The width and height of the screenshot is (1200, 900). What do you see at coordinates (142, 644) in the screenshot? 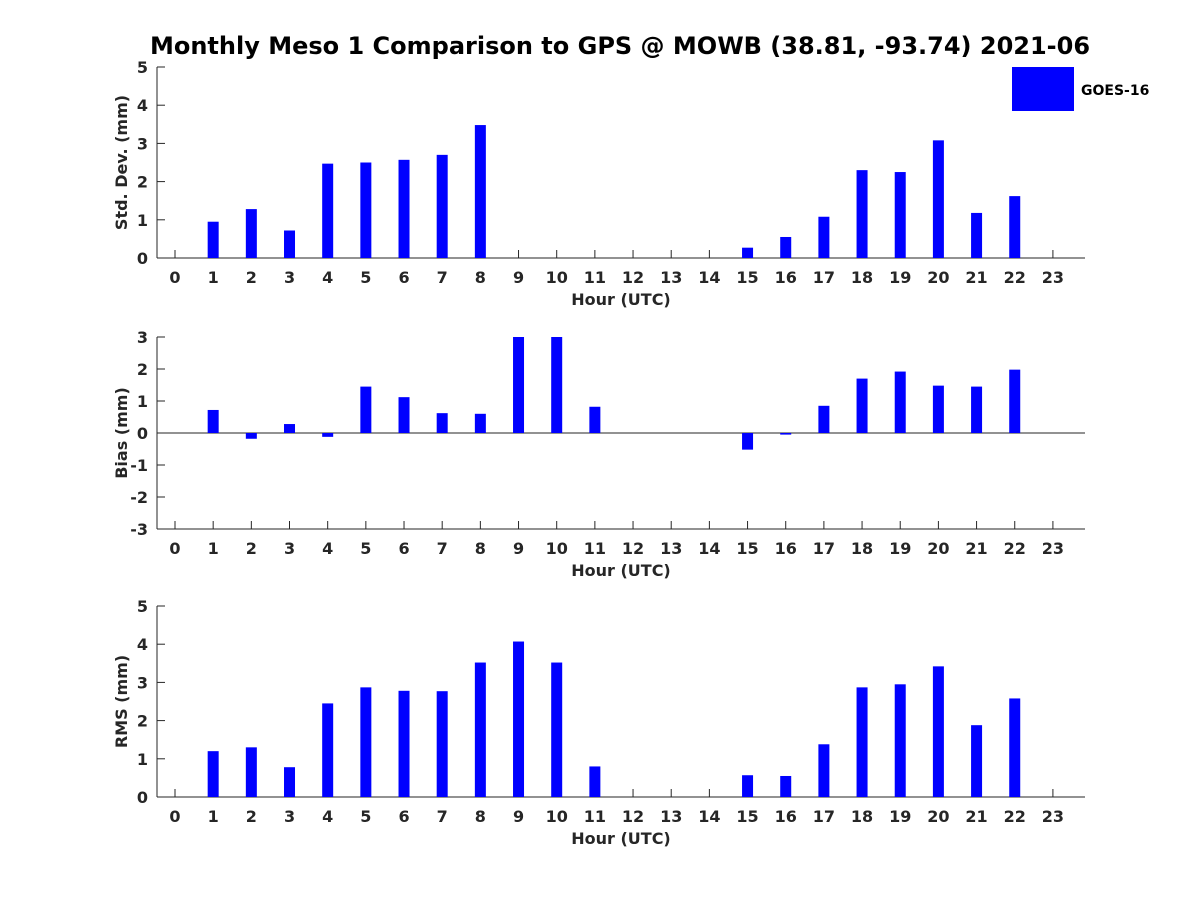
I see `y-tick-label: 4` at bounding box center [142, 644].